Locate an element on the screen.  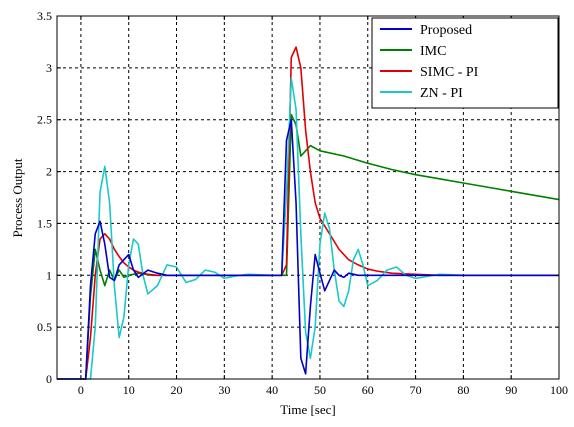
x-tick-label: 50 is located at coordinates (320, 390).